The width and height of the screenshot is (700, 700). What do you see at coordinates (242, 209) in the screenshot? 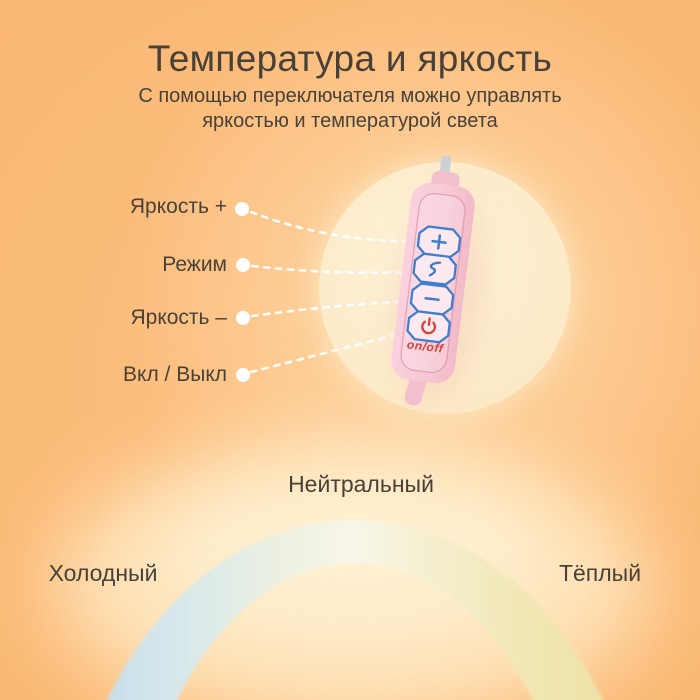
I see `leader-dot-brightness-up` at bounding box center [242, 209].